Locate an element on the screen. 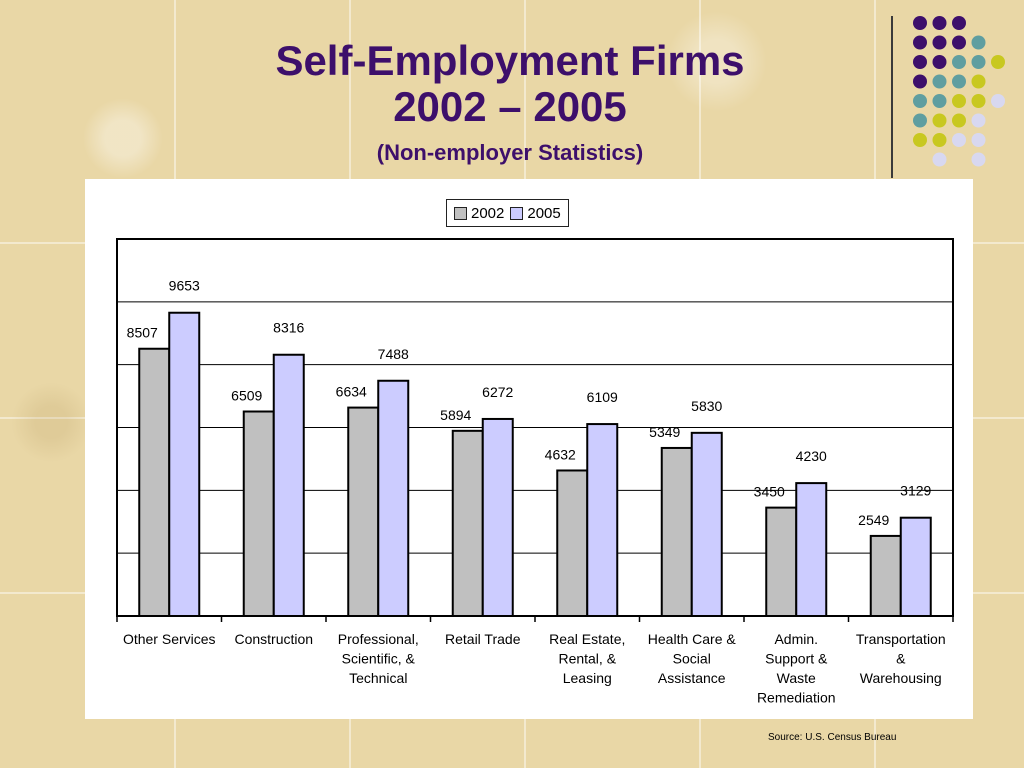 The height and width of the screenshot is (768, 1024). legend-label-2002: 2002 is located at coordinates (488, 213).